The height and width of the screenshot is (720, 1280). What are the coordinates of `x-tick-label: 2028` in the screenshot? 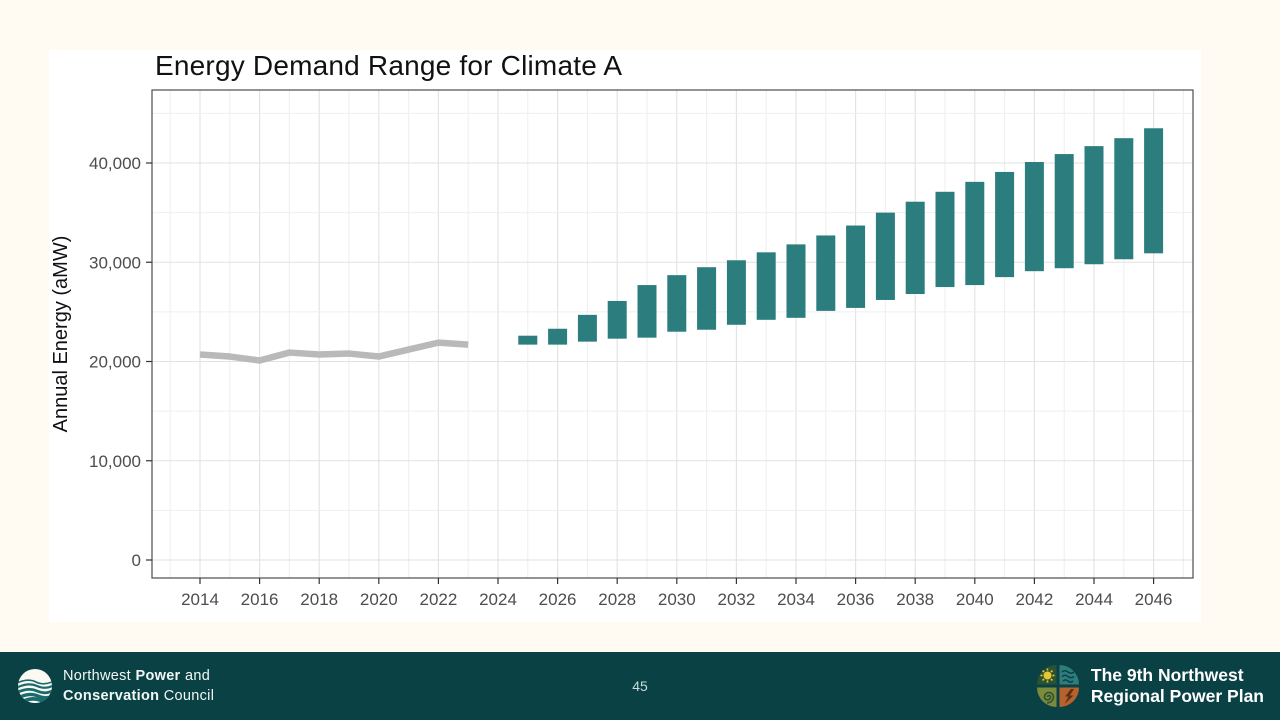 It's located at (617, 599).